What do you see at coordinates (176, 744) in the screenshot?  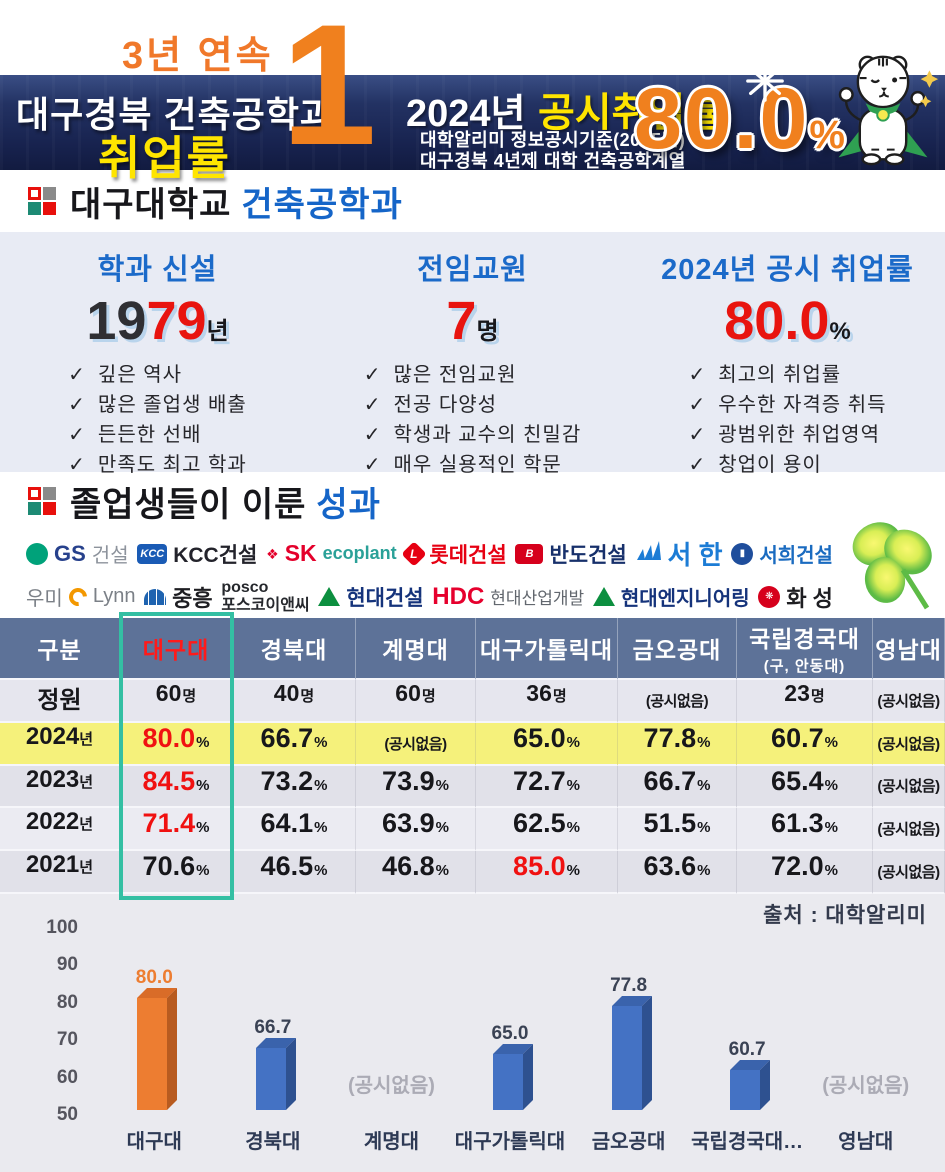 I see `table-cell: 80.0%` at bounding box center [176, 744].